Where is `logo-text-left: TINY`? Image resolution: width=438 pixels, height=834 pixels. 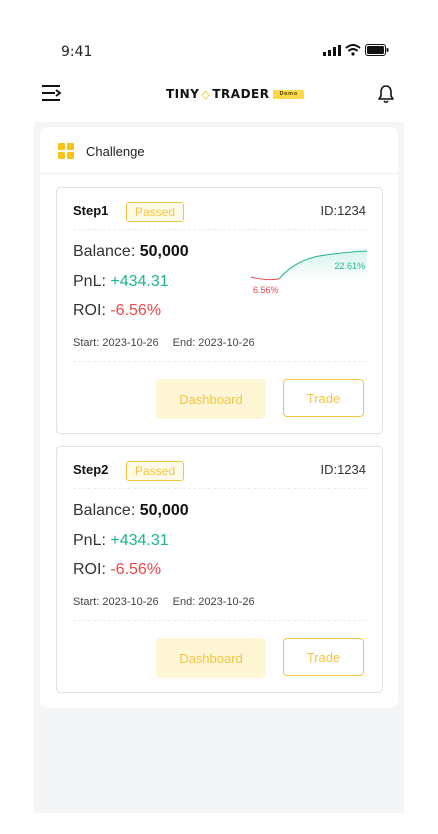 logo-text-left: TINY is located at coordinates (183, 94).